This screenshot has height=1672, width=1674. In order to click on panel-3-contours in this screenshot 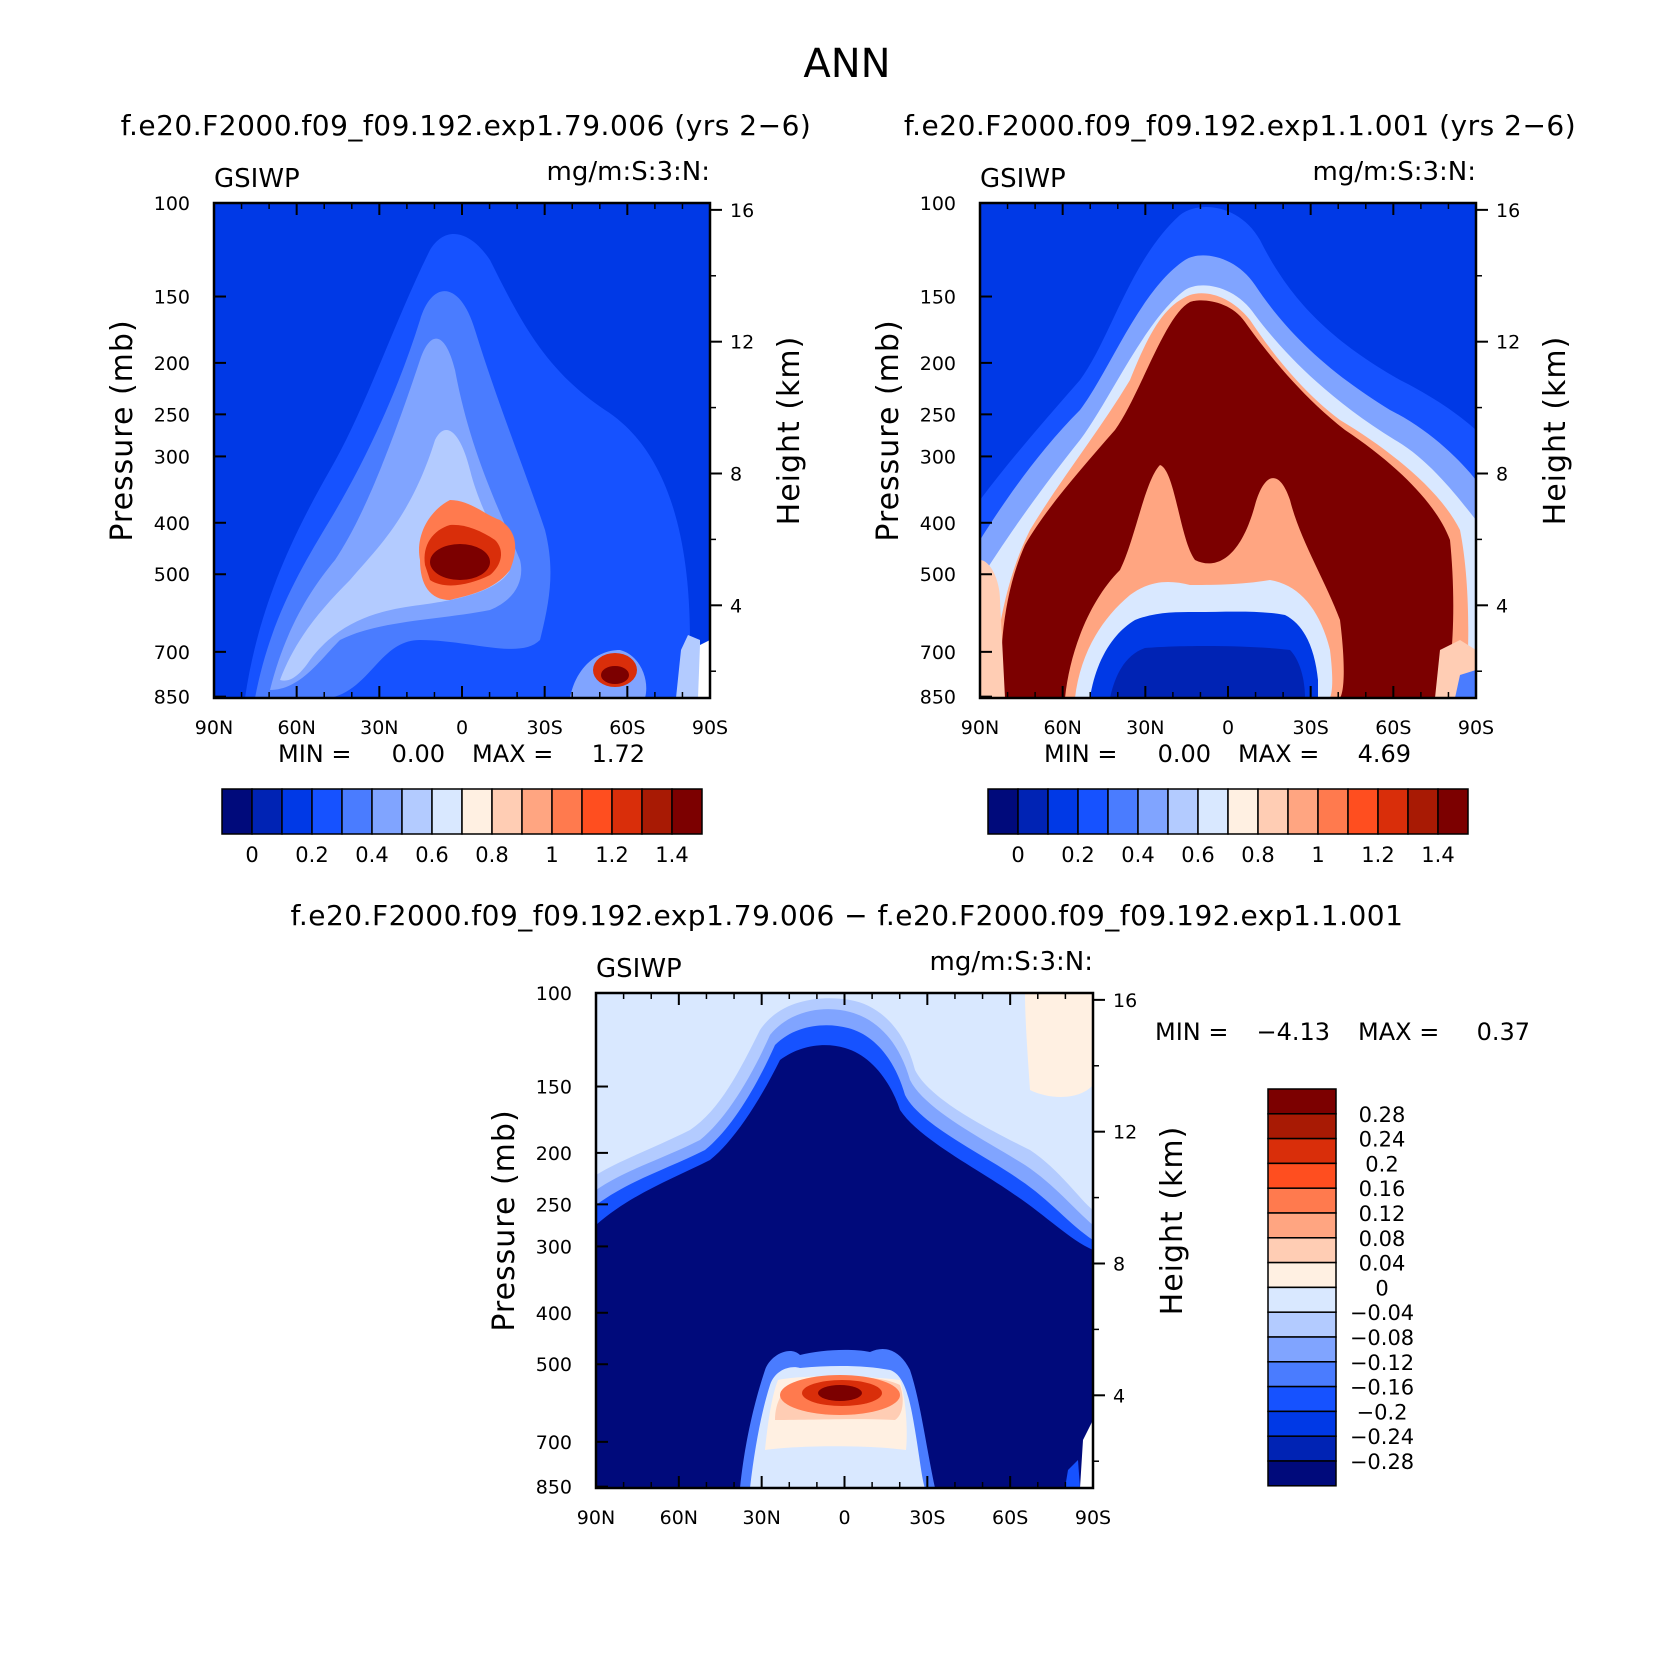, I will do `click(844, 1240)`.